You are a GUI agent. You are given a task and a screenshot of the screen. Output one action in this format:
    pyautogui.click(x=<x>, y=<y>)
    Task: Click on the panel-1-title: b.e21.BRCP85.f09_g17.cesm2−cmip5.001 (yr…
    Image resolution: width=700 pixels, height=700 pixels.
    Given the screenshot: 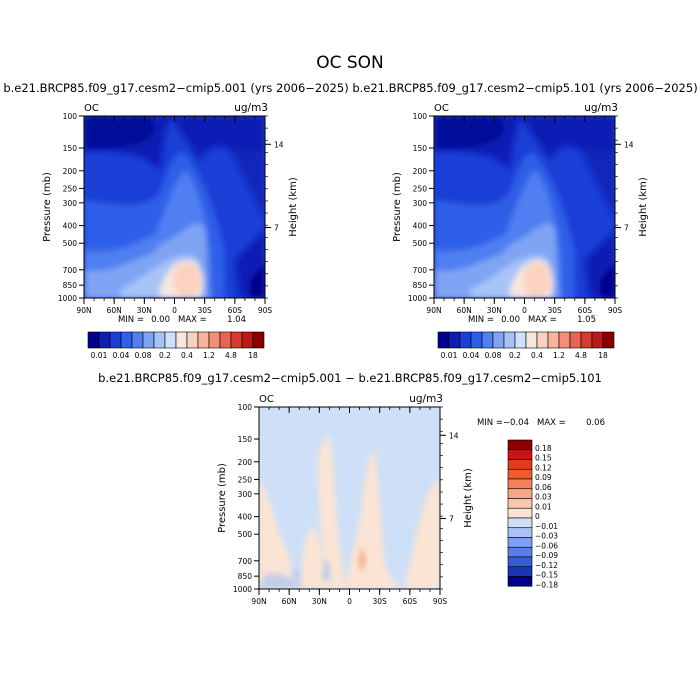 What is the action you would take?
    pyautogui.click(x=175, y=88)
    